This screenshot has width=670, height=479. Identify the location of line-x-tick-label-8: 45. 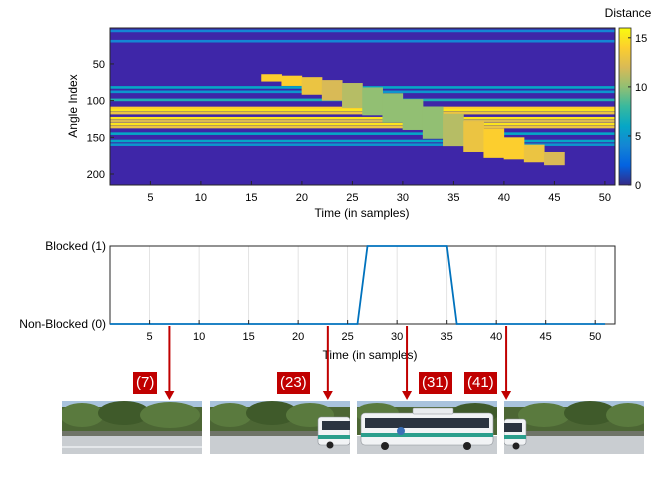
(546, 337).